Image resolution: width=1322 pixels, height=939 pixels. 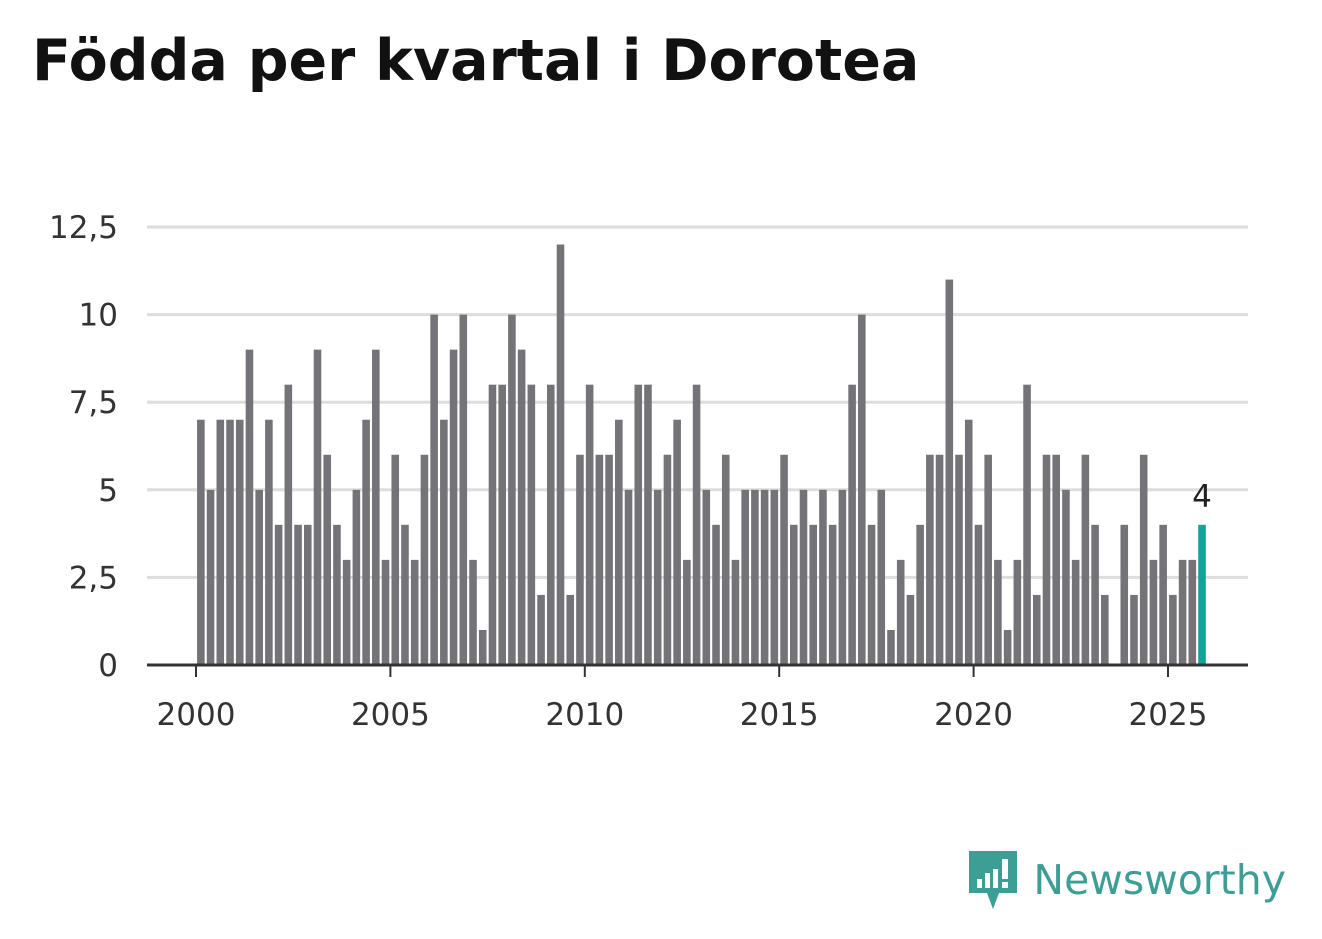 I want to click on x-tick-label: 2010, so click(x=584, y=715).